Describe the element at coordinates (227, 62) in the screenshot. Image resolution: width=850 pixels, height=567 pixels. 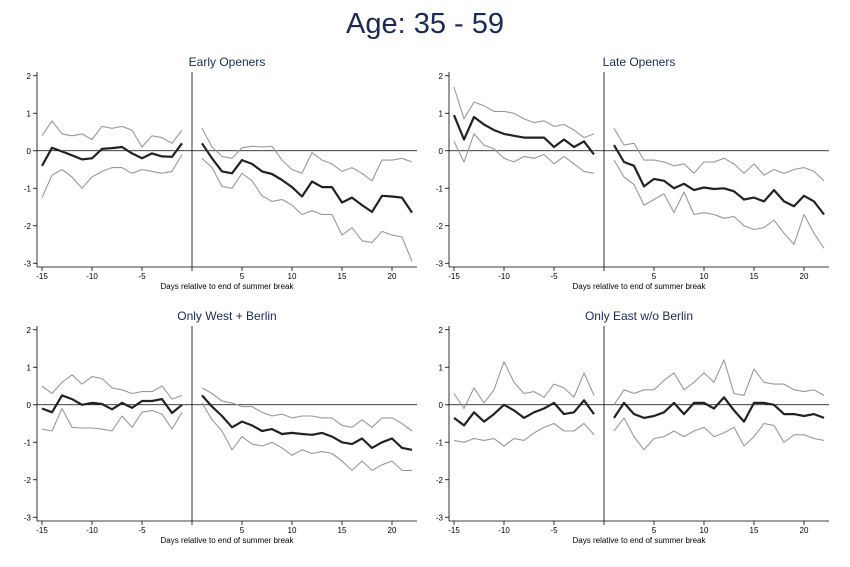
I see `panel-title: Early Openers` at that location.